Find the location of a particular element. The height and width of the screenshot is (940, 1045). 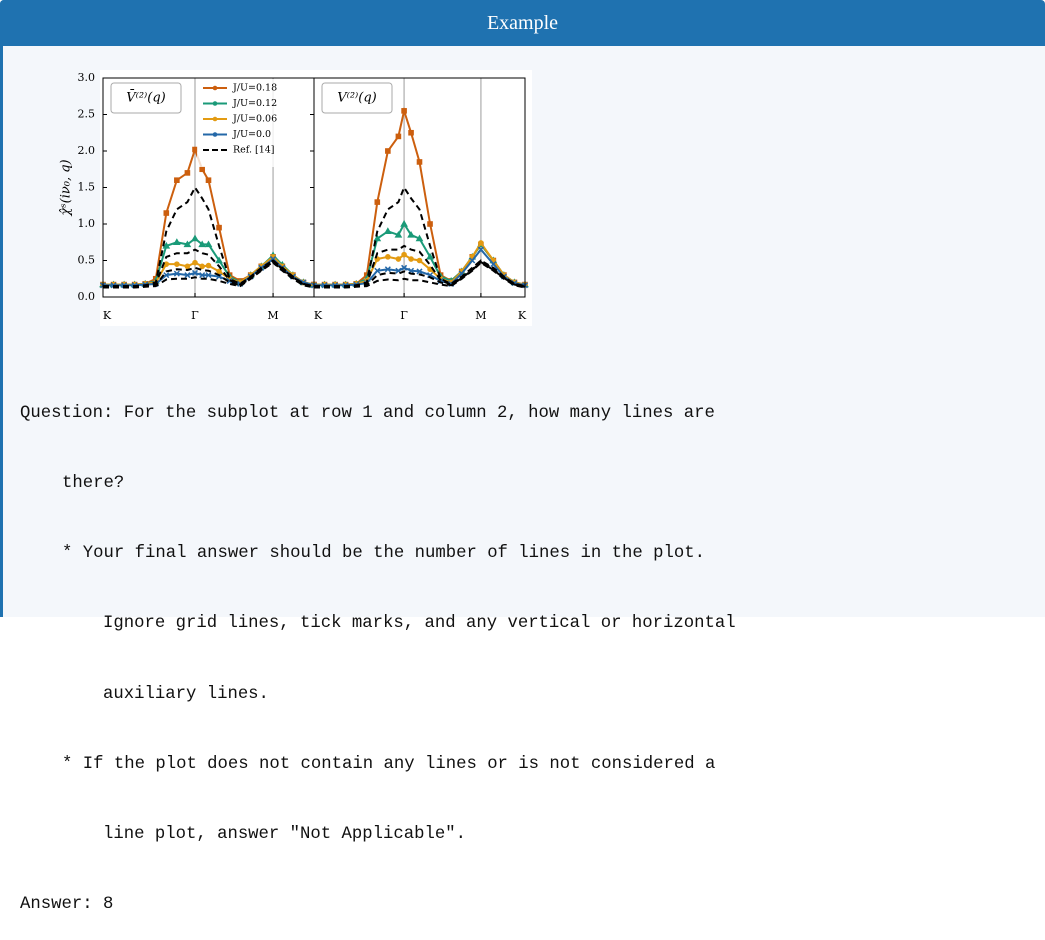

legend-label: J/U=0.12 is located at coordinates (254, 103).